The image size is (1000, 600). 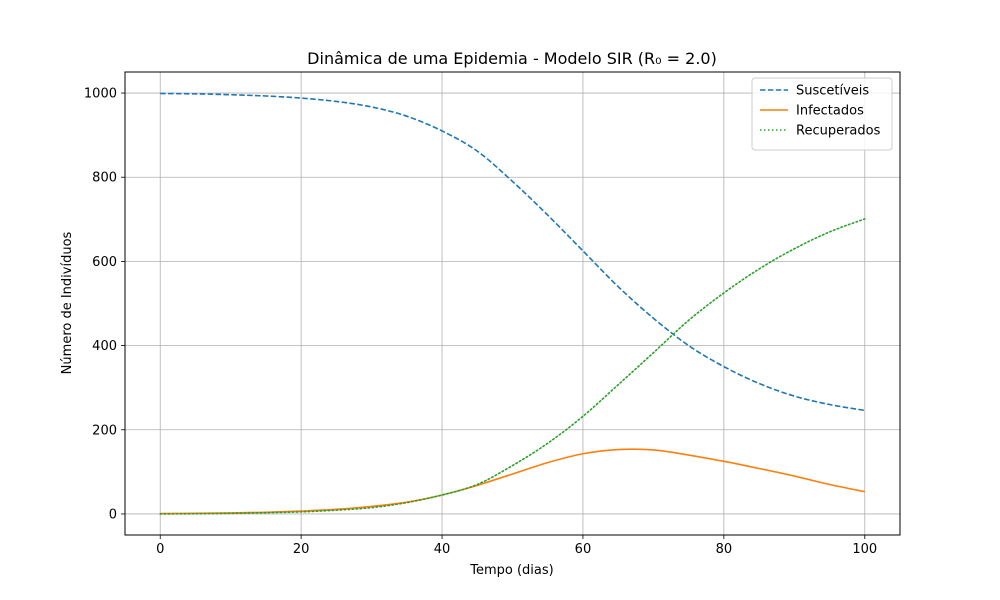 What do you see at coordinates (100, 94) in the screenshot?
I see `y-tick-label: 1000` at bounding box center [100, 94].